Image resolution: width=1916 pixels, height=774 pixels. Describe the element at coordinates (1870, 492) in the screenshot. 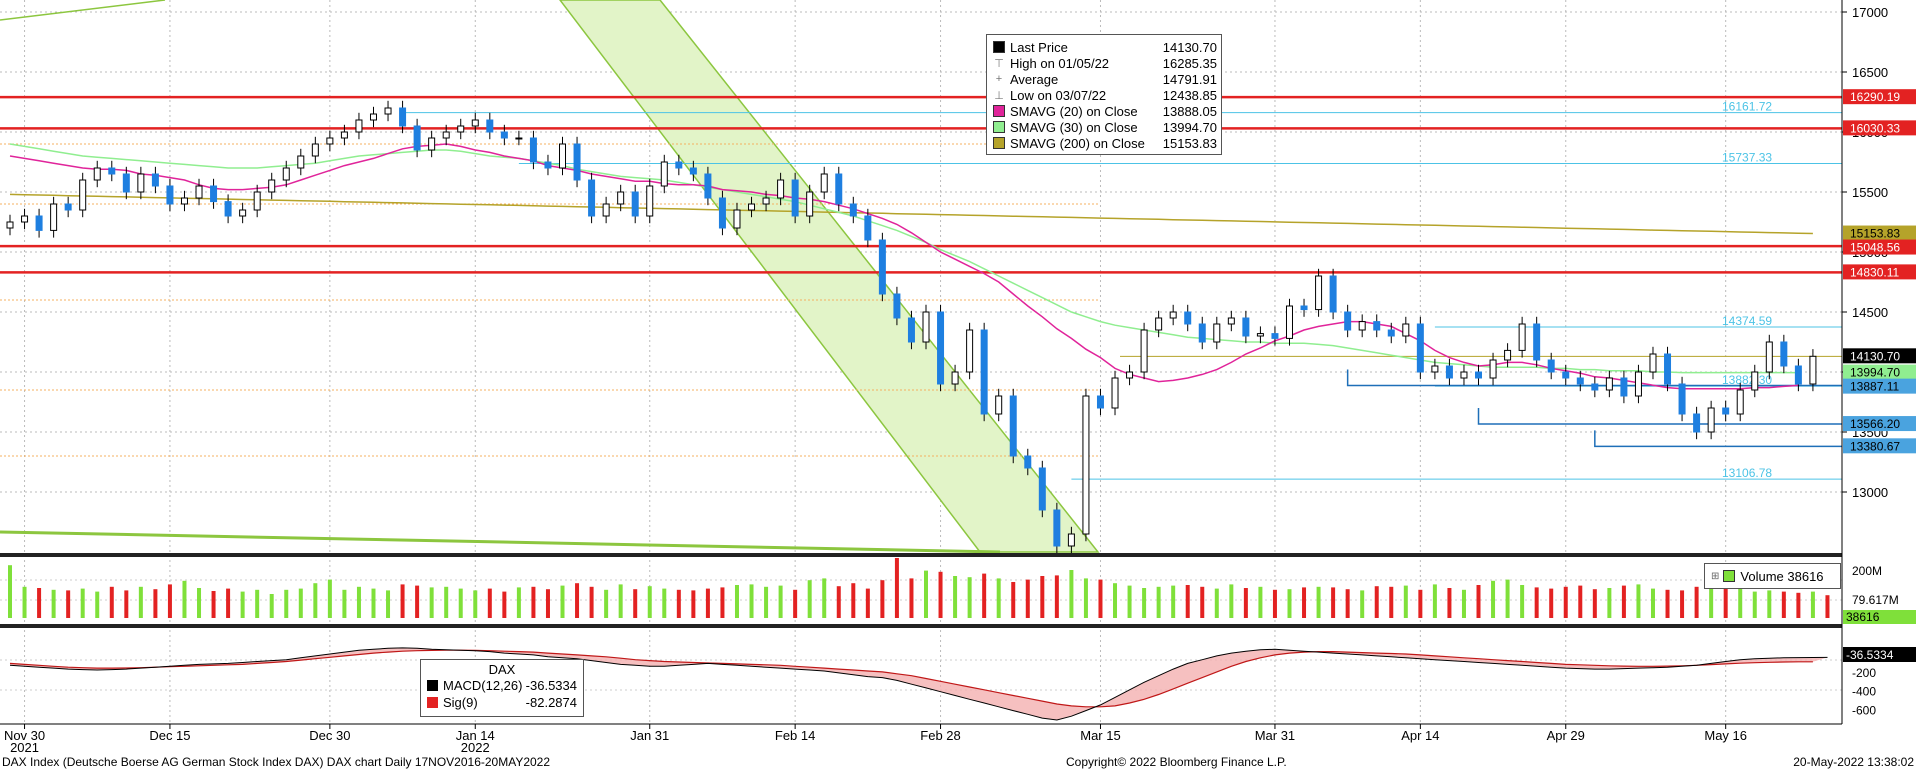

I see `y-tick-label: 13000` at that location.